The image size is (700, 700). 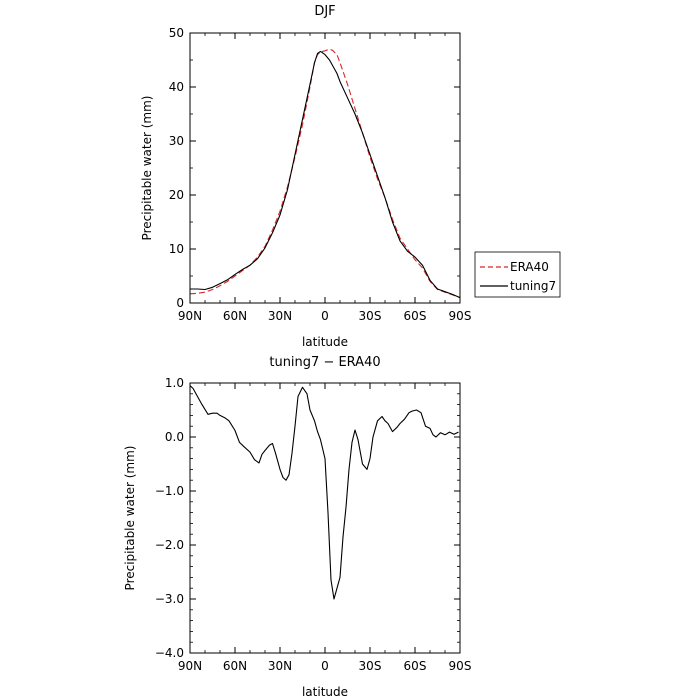 I want to click on legend-label-era40: ERA40, so click(x=529, y=267).